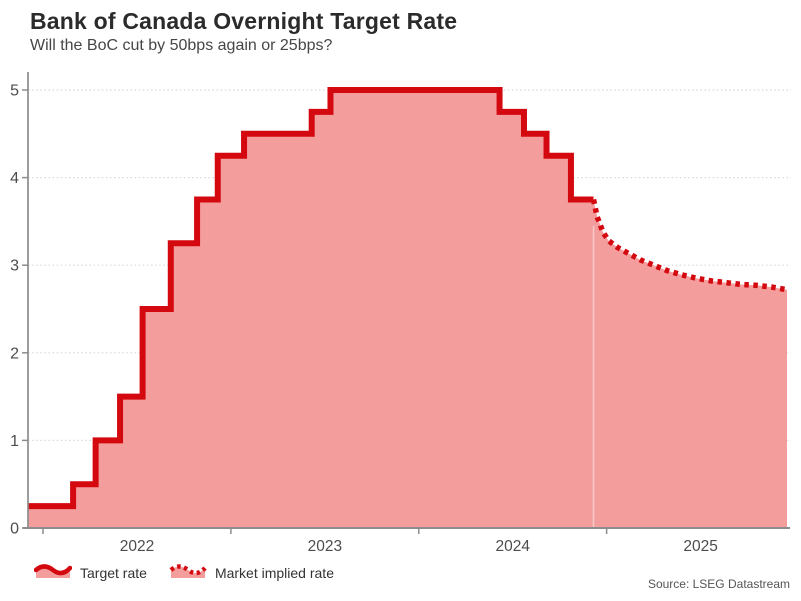 The image size is (801, 601). I want to click on legend-label-market-implied-rate: Market implied rate, so click(274, 572).